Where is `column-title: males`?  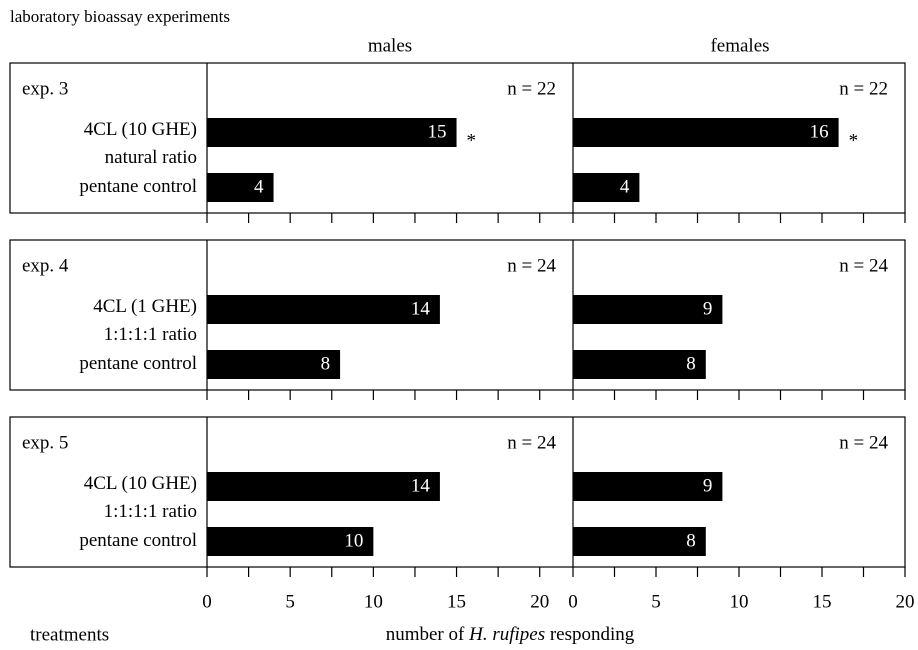
column-title: males is located at coordinates (390, 45).